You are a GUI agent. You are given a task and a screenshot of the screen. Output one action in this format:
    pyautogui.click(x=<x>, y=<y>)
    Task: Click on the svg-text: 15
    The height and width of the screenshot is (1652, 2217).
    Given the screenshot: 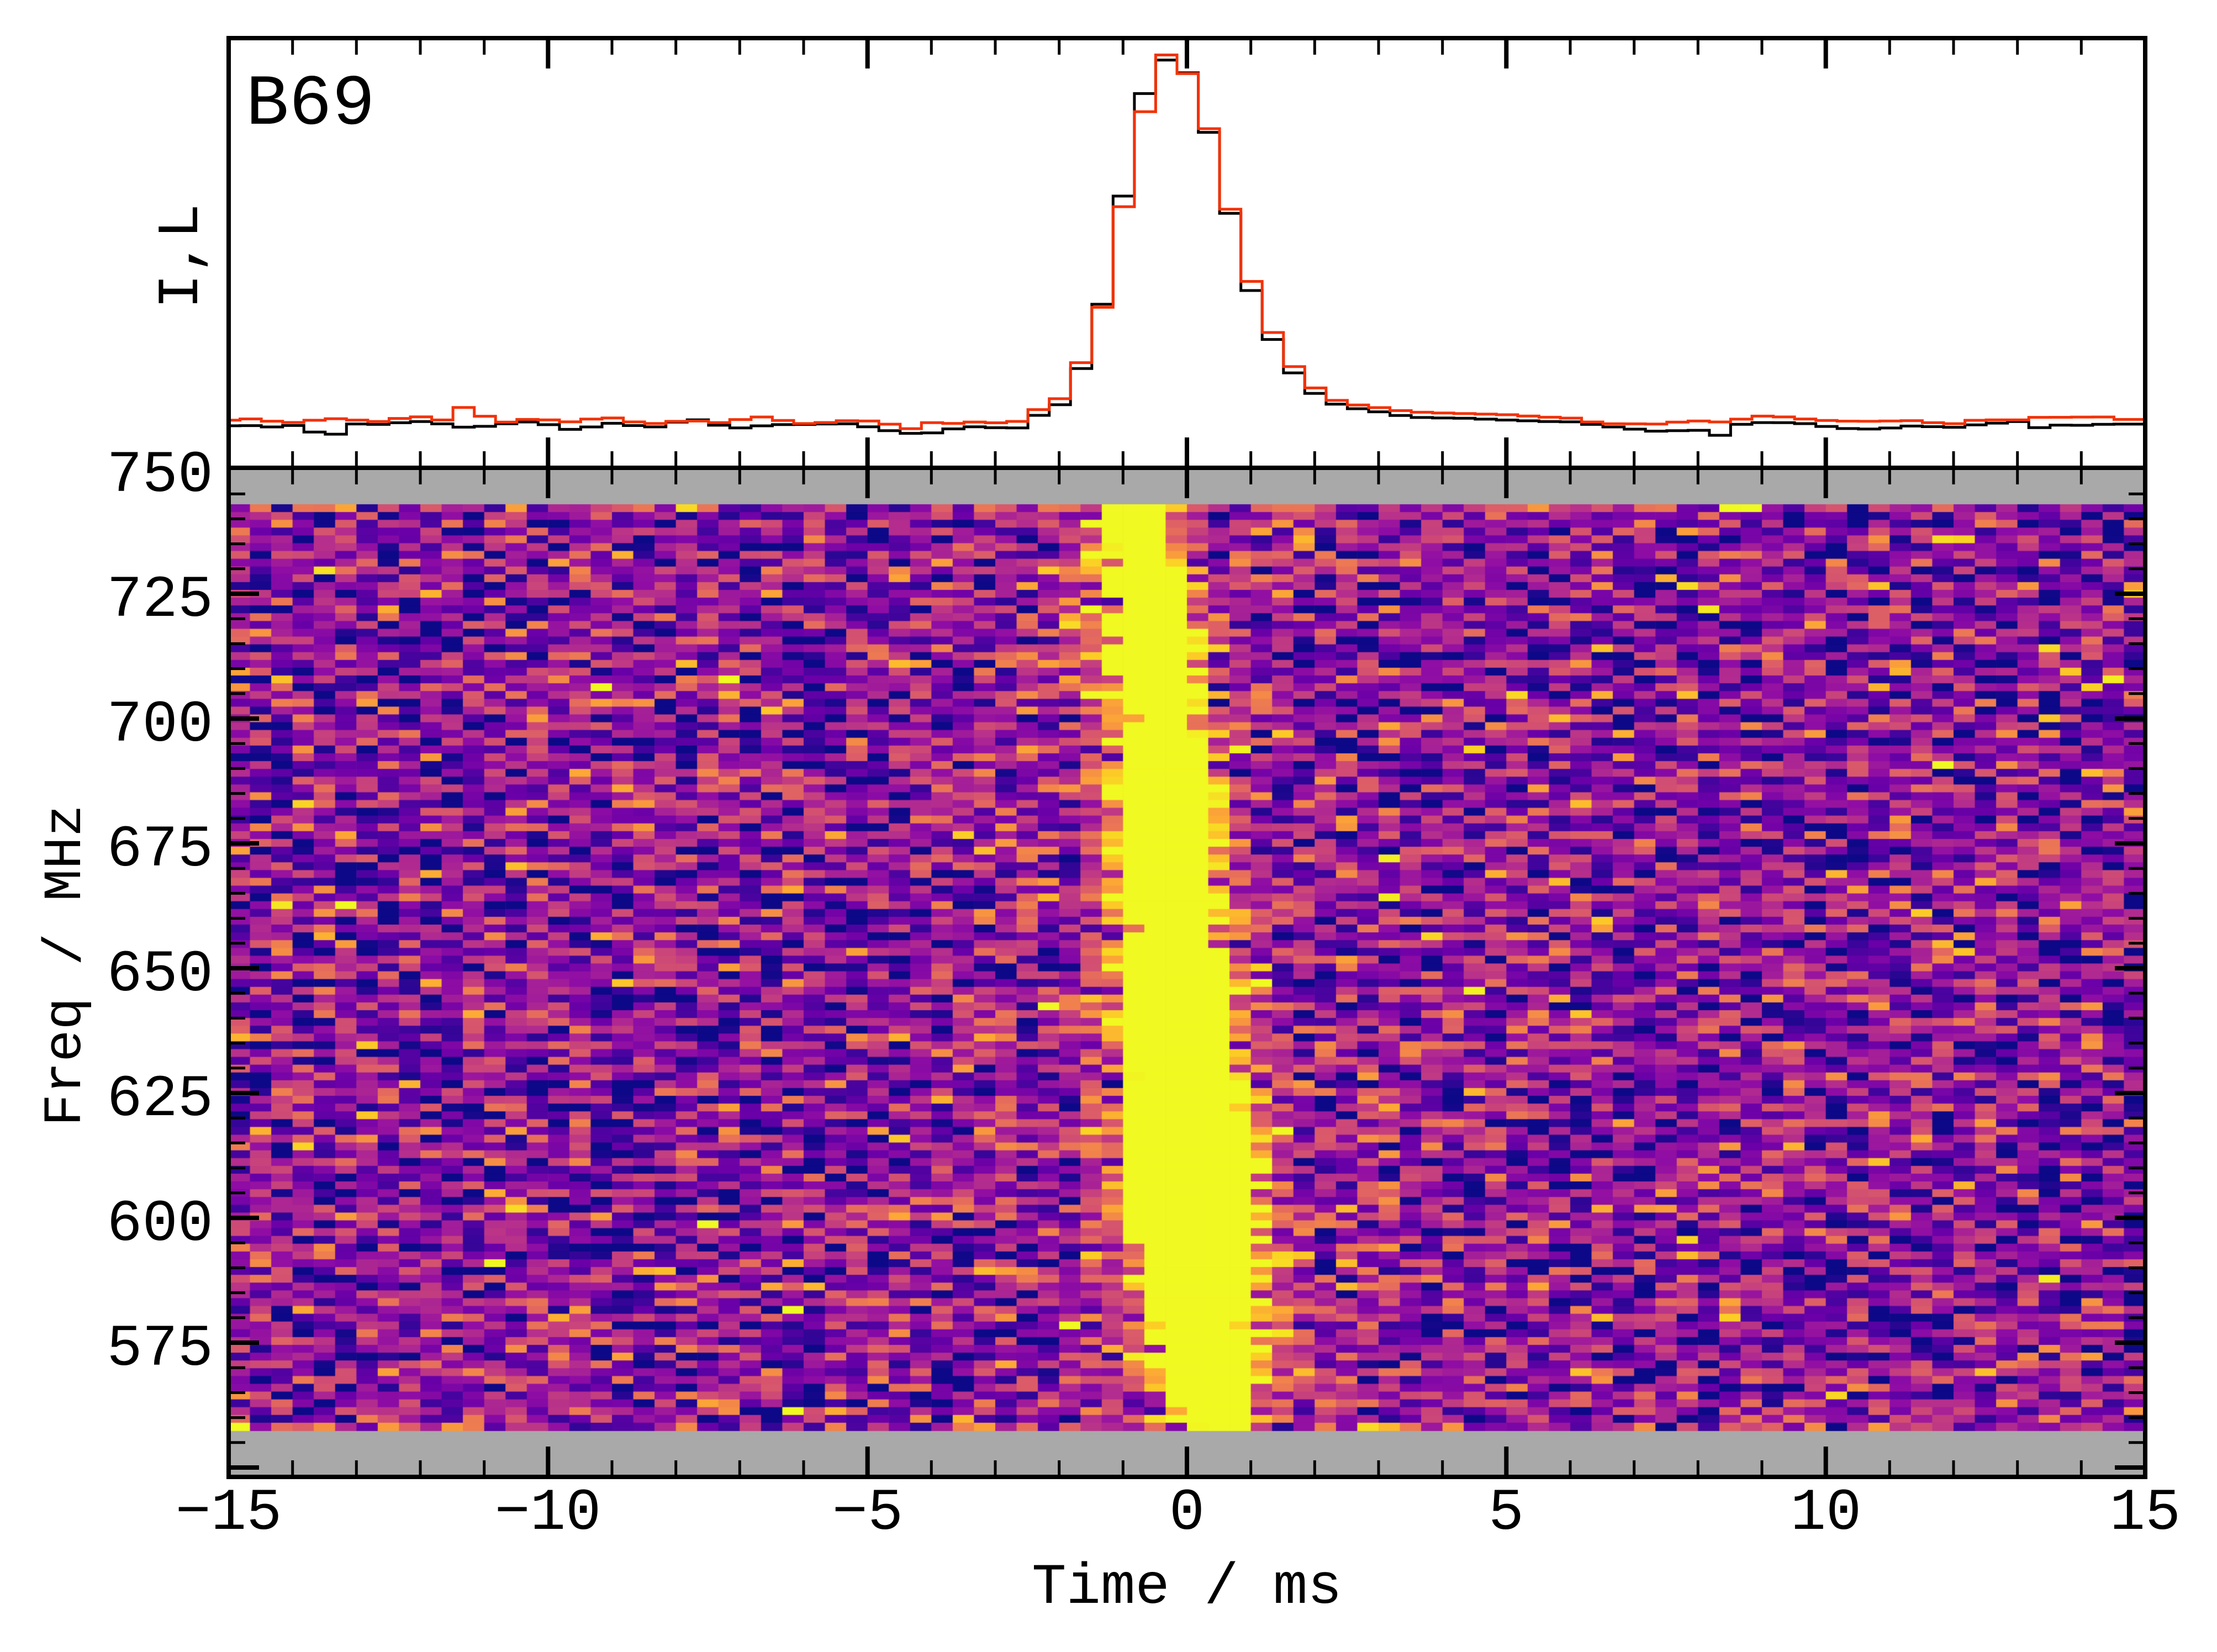 What is the action you would take?
    pyautogui.click(x=2145, y=1513)
    